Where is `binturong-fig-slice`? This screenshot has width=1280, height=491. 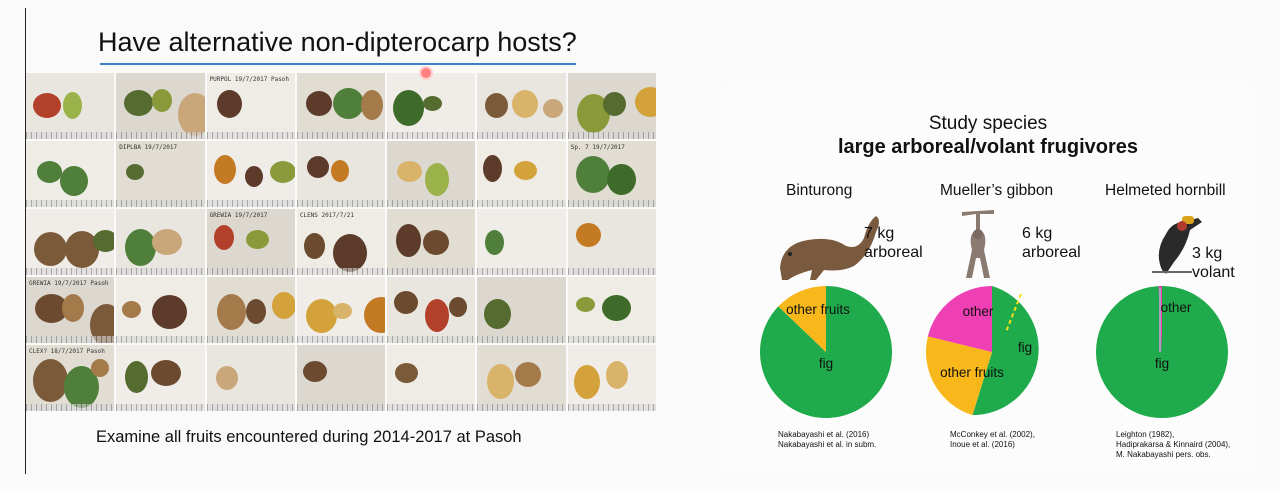 binturong-fig-slice is located at coordinates (826, 352).